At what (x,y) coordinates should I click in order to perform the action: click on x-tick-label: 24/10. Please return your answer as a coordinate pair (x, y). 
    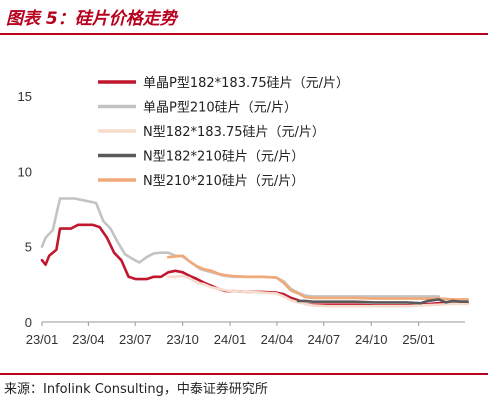
    Looking at the image, I should click on (371, 339).